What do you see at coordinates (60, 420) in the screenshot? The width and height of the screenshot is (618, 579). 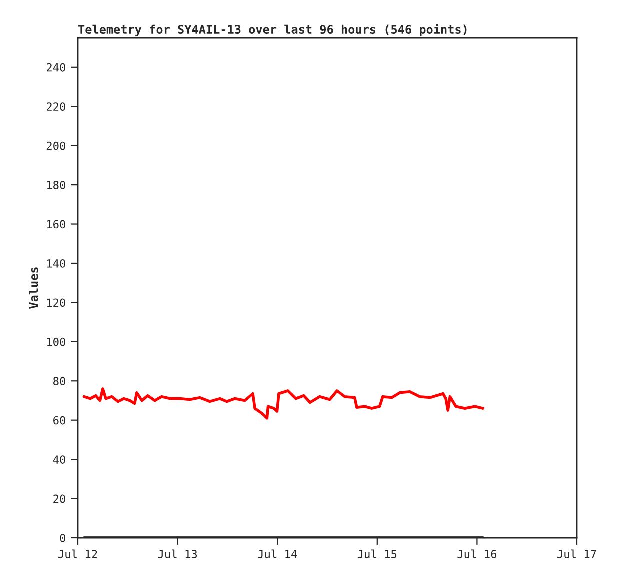 I see `y-tick-label: 60` at bounding box center [60, 420].